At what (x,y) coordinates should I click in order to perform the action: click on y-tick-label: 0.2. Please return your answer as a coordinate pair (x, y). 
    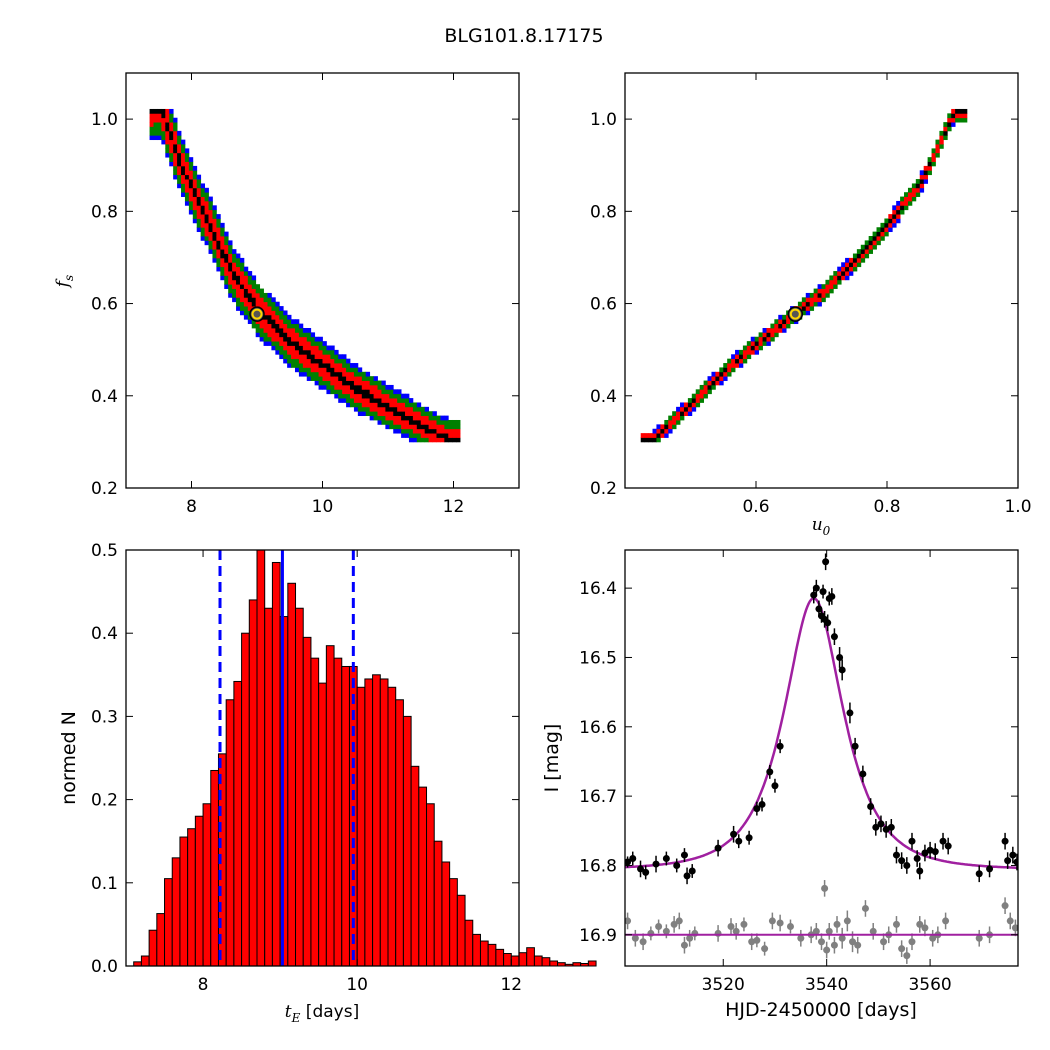
    Looking at the image, I should click on (603, 489).